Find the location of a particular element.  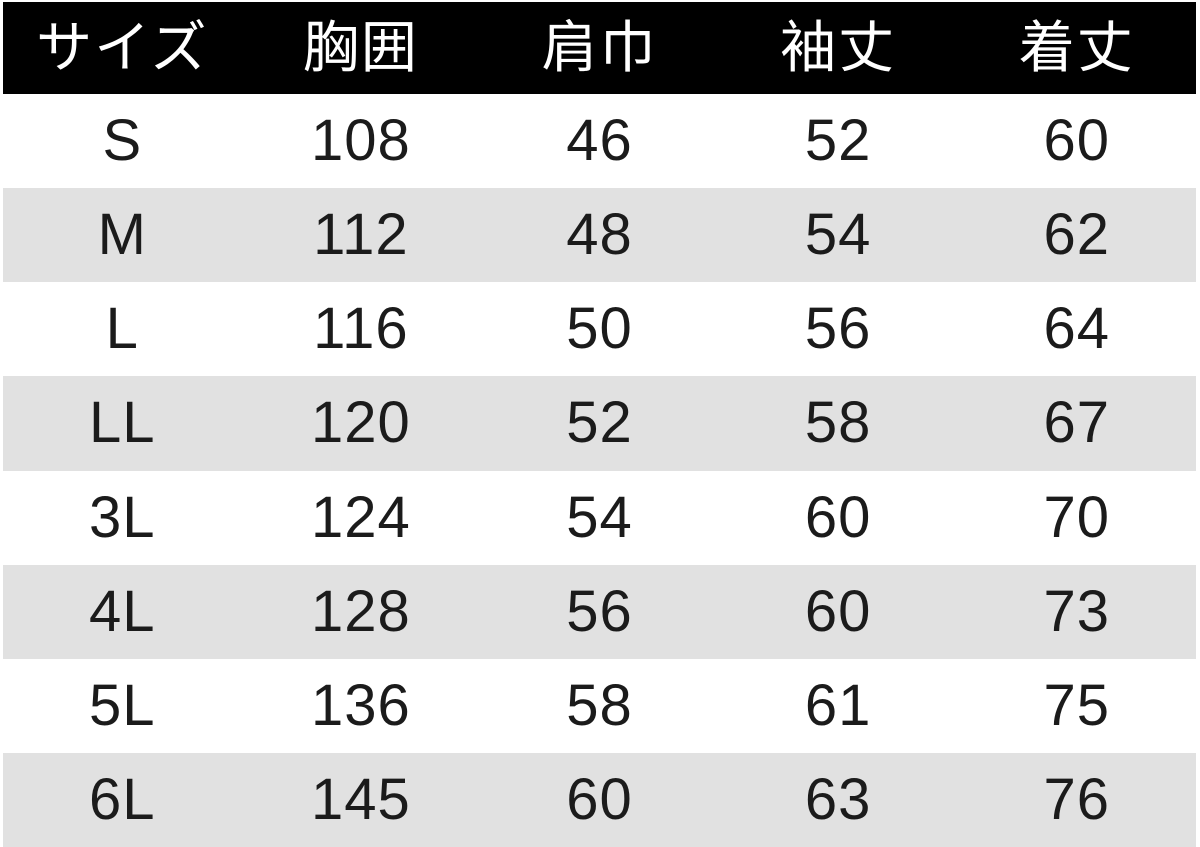

shoulder-width-cell: 46 is located at coordinates (599, 141).